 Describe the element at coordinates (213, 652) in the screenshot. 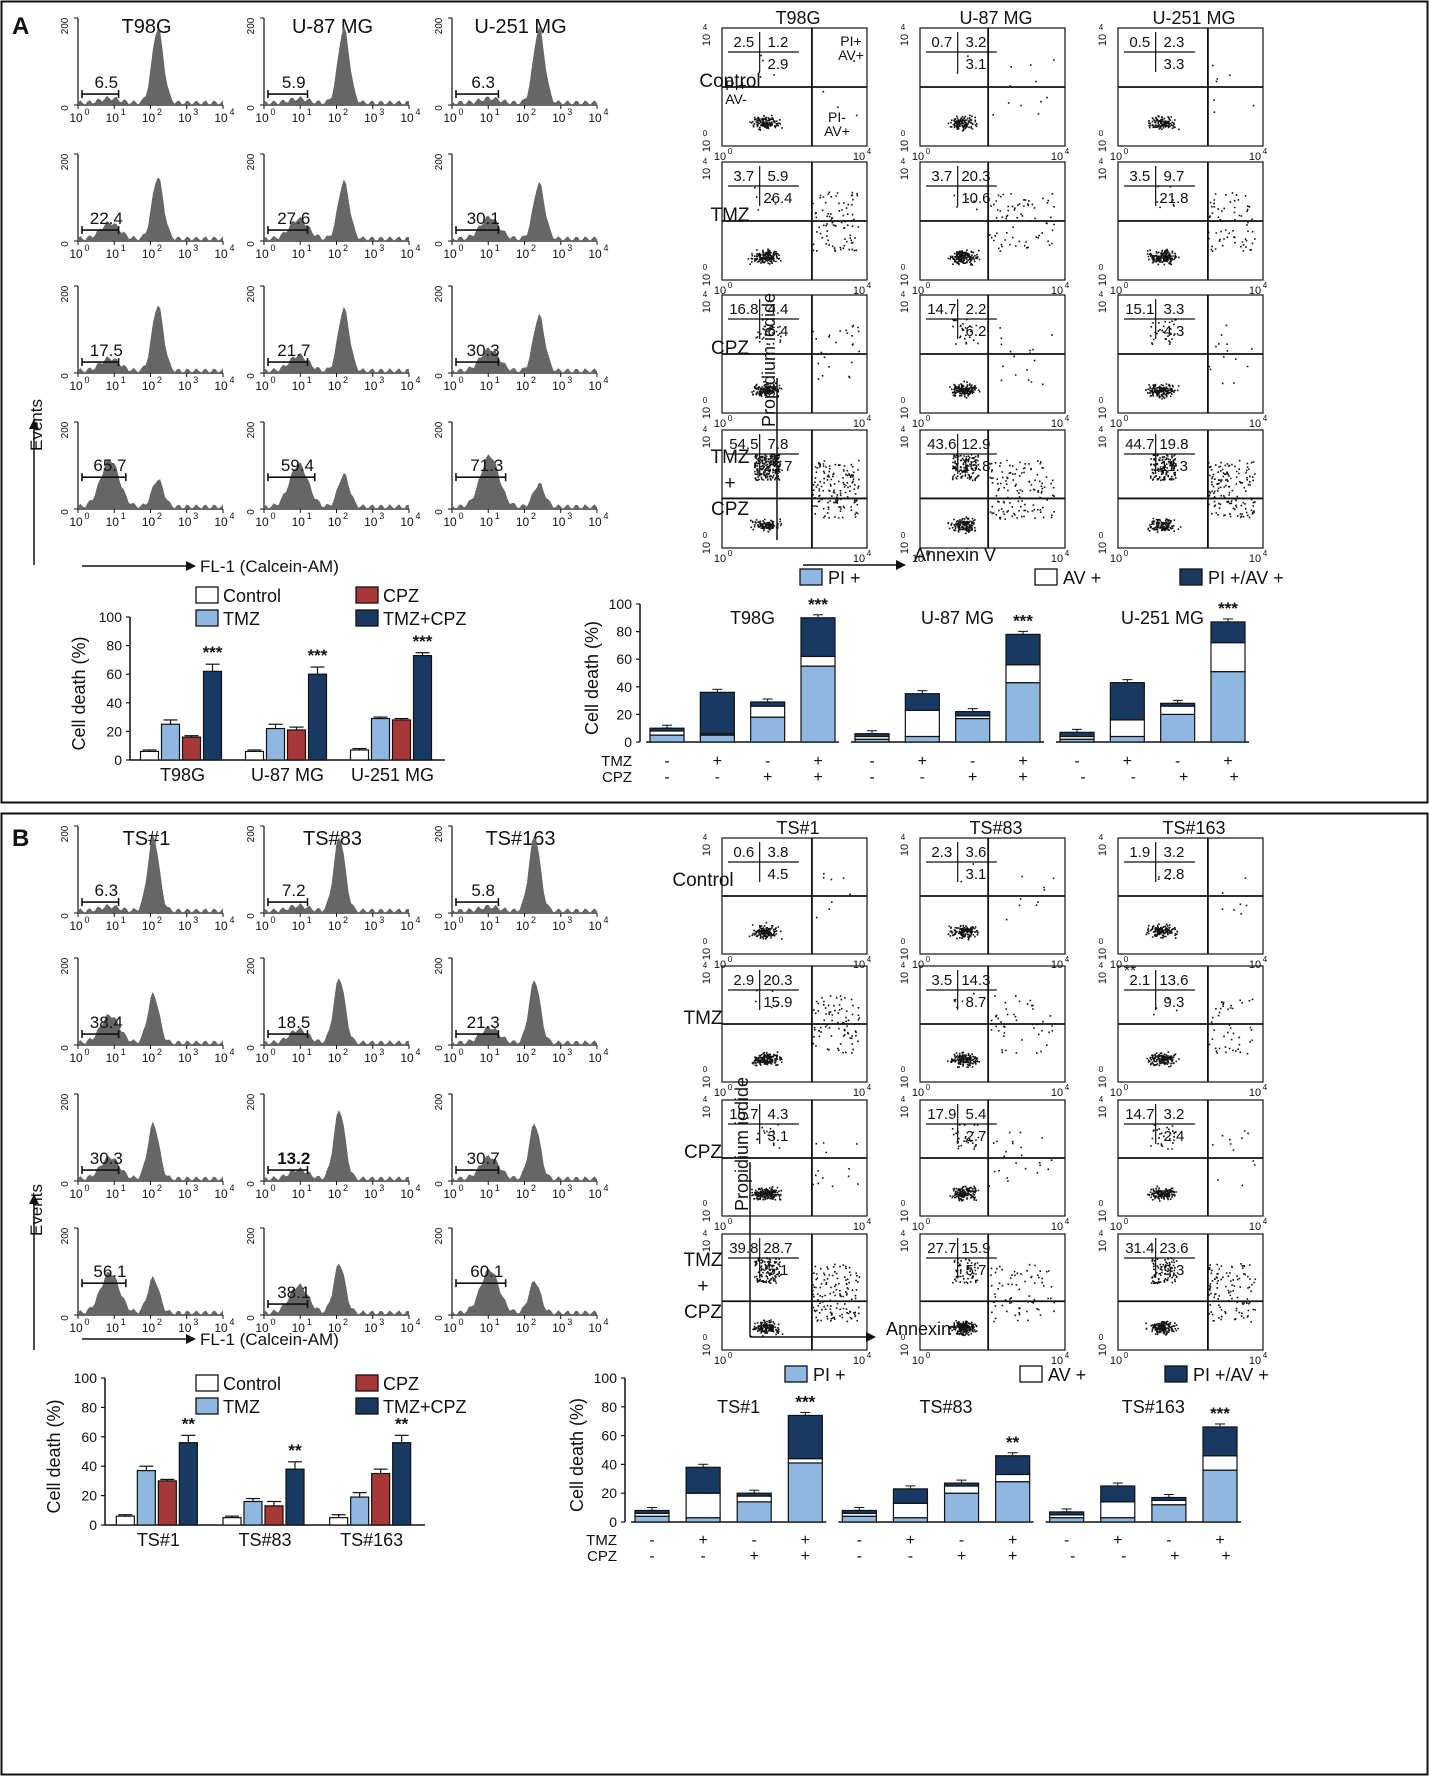

I see `significance-mark: ***` at that location.